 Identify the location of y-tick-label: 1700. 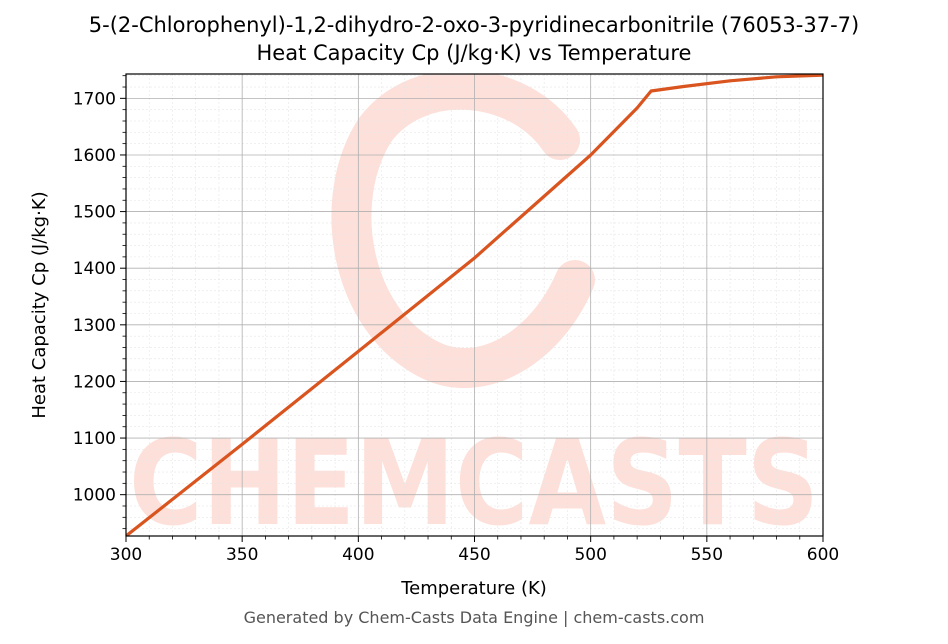
(94, 99).